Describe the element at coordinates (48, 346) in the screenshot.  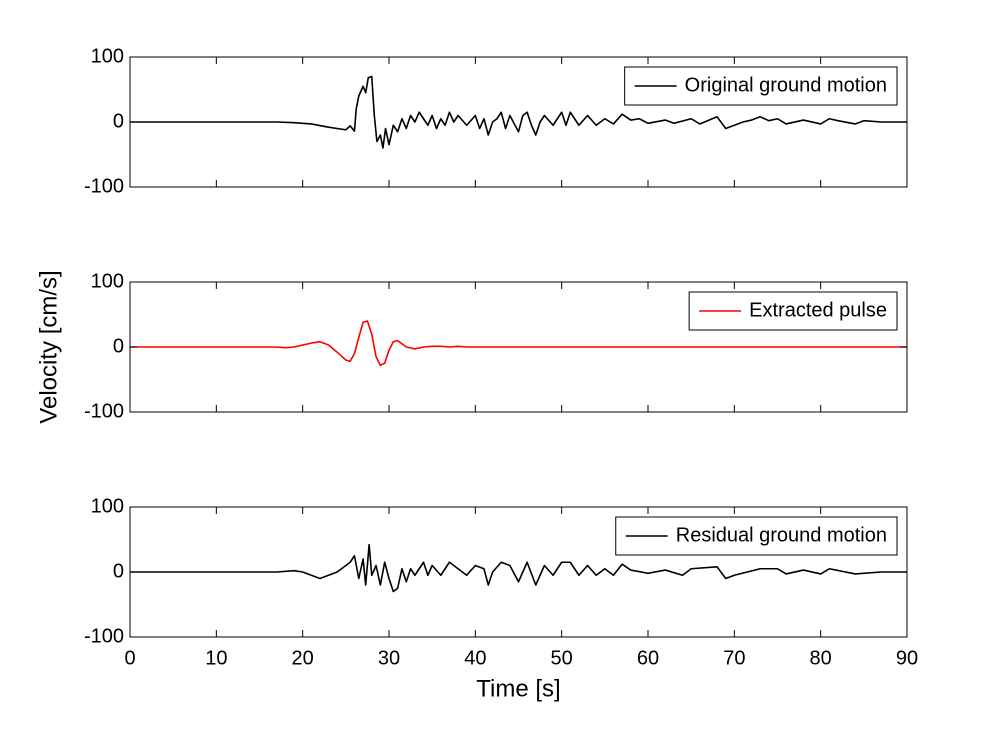
I see `y-axis-label: Velocity [cm/s]` at that location.